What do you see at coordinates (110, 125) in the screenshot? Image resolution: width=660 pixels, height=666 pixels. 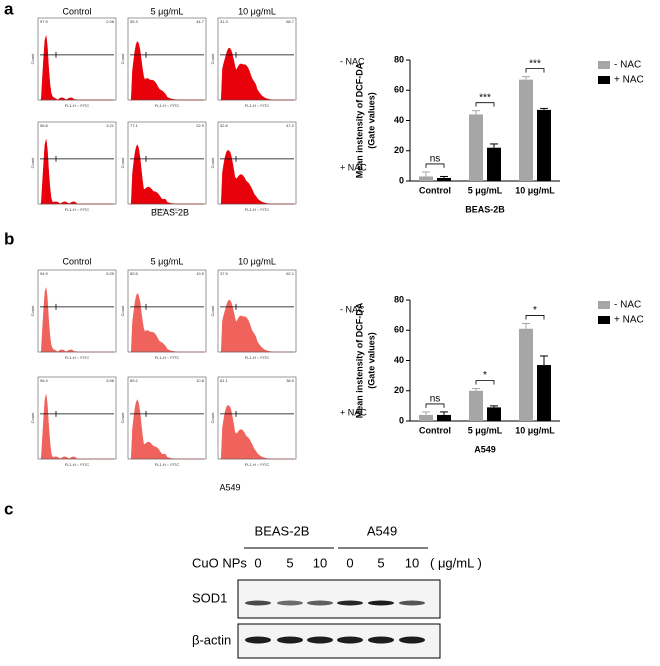 I see `gate-value: 3.21` at bounding box center [110, 125].